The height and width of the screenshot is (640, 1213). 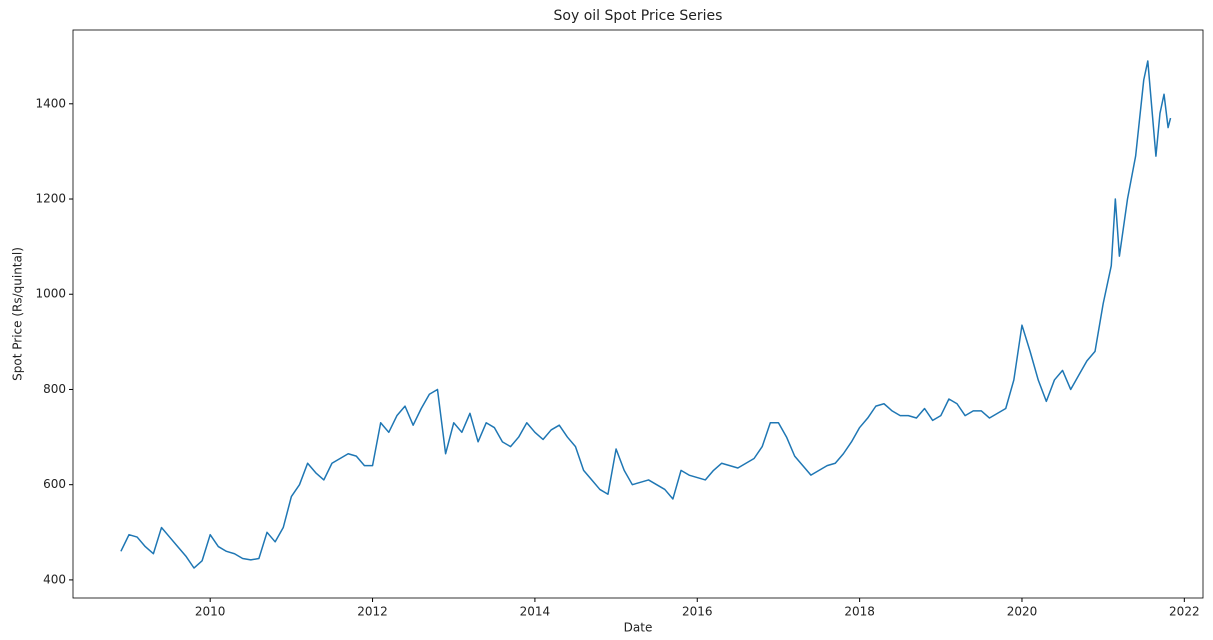 What do you see at coordinates (210, 612) in the screenshot?
I see `x-tick-label: 2010` at bounding box center [210, 612].